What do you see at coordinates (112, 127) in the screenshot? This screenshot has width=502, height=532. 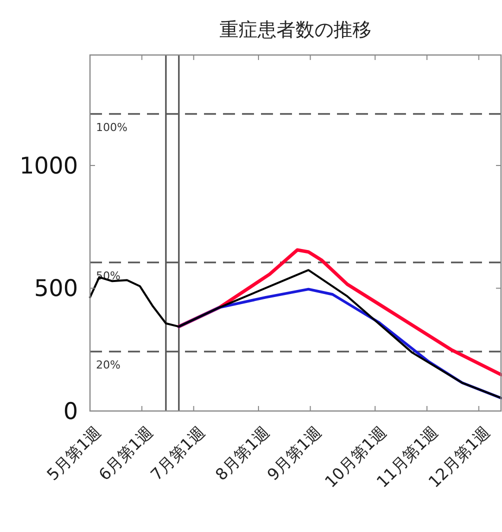 I see `annotation: 100%` at bounding box center [112, 127].